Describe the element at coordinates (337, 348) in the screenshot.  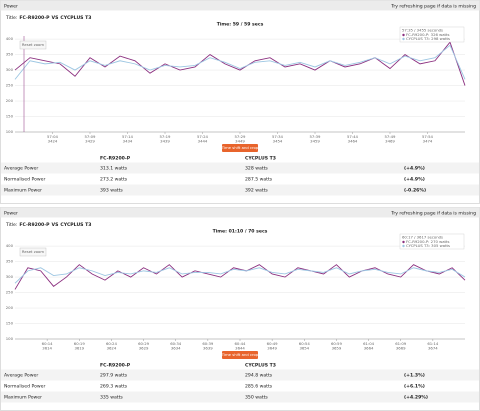
I see `x-tick-seconds: 3659` at that location.